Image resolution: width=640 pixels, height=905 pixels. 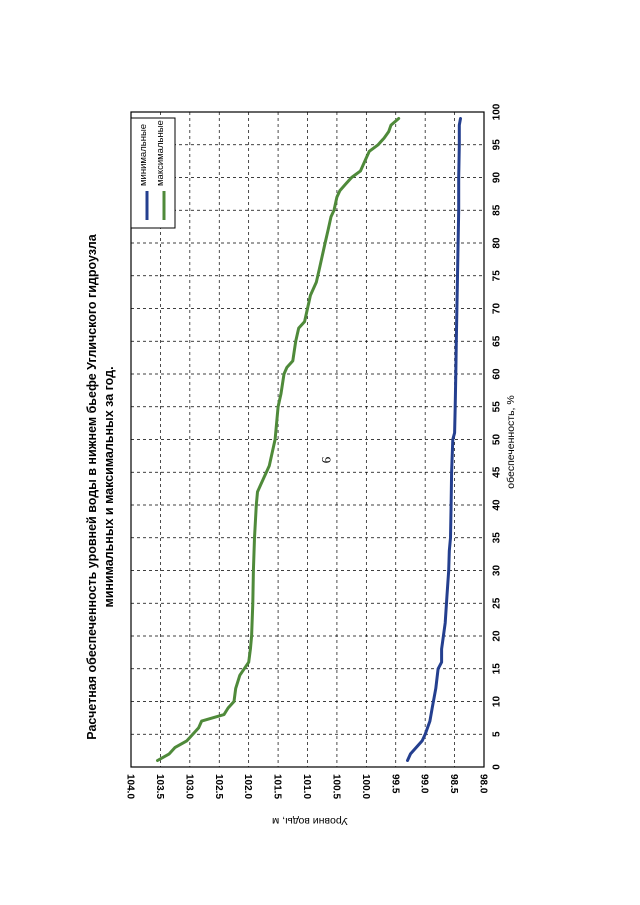 I want to click on y-tick-label: 99.5, so click(x=394, y=784).